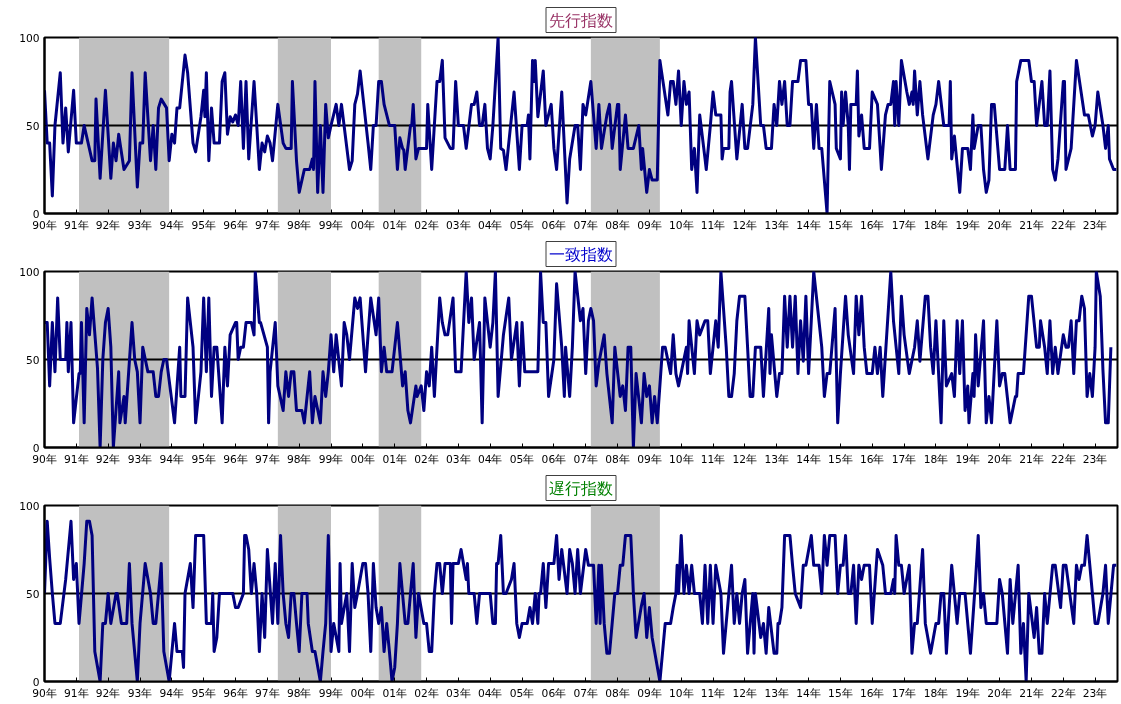 The width and height of the screenshot is (1121, 704). Describe the element at coordinates (331, 459) in the screenshot. I see `x-tick-label: 99年` at that location.